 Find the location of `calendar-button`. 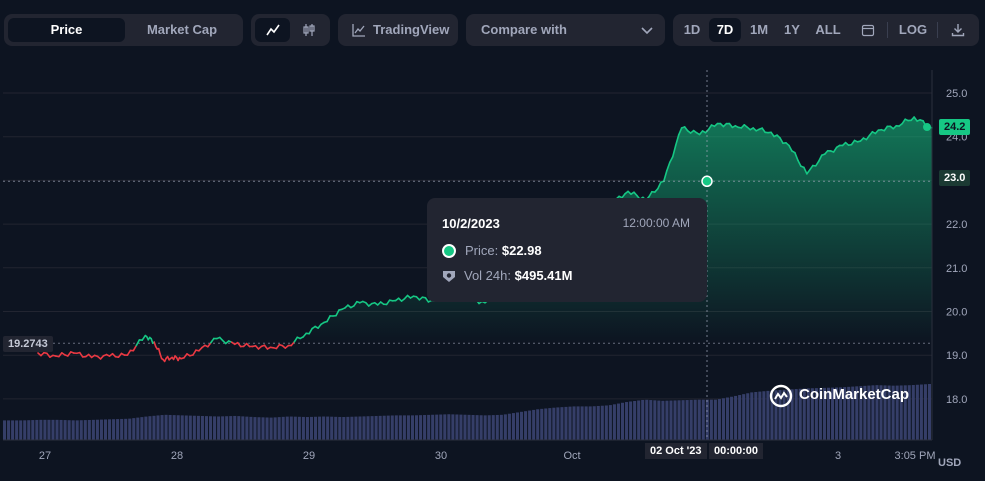

calendar-button is located at coordinates (868, 30).